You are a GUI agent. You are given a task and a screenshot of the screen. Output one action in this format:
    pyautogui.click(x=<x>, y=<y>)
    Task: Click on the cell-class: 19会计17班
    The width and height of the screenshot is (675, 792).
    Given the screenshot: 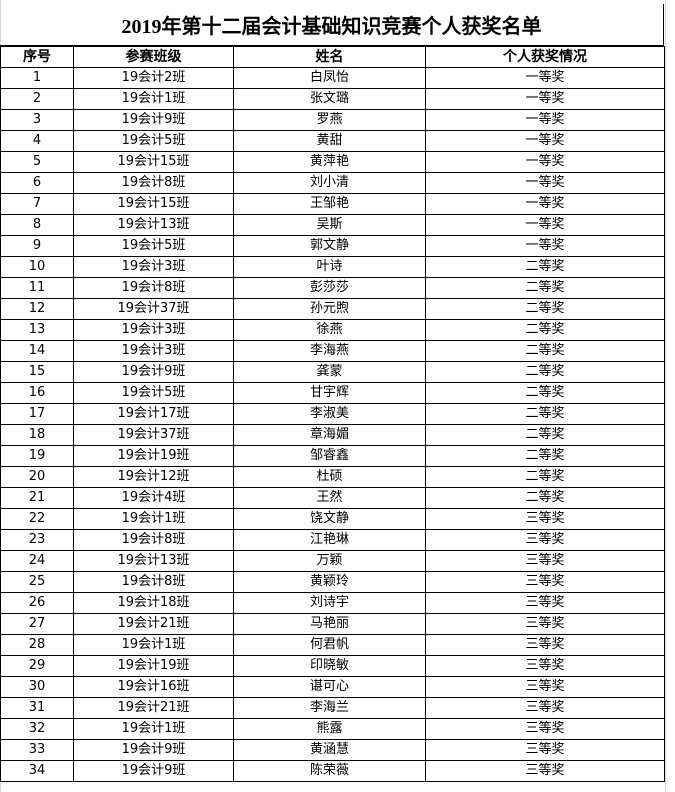 What is the action you would take?
    pyautogui.click(x=153, y=414)
    